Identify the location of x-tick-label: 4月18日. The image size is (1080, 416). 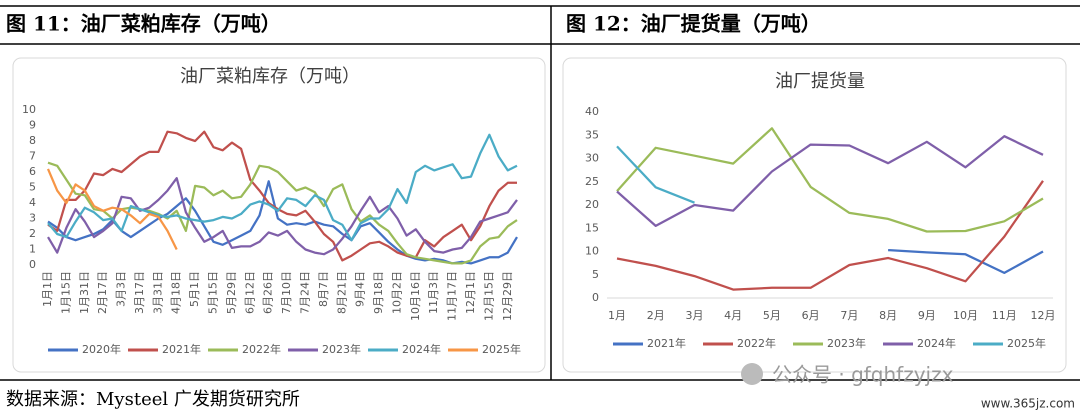
(176, 292).